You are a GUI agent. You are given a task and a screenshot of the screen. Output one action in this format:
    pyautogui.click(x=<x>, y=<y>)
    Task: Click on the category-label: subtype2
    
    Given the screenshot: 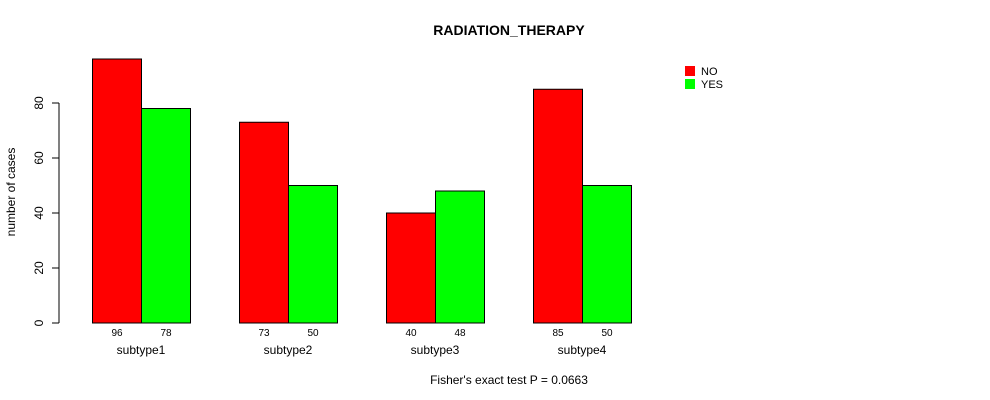 What is the action you would take?
    pyautogui.click(x=288, y=350)
    